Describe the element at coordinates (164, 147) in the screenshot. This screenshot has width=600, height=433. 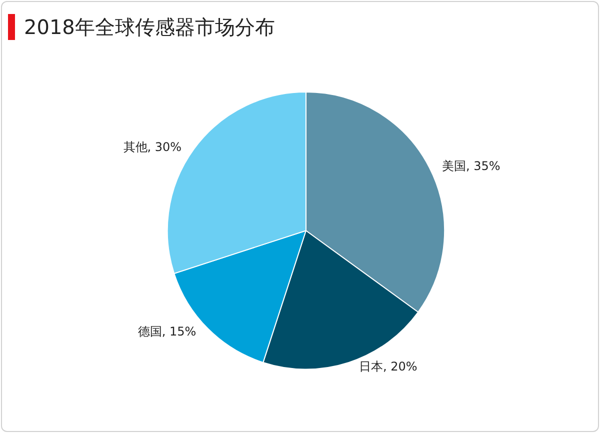
I see `data-label: , 30%` at that location.